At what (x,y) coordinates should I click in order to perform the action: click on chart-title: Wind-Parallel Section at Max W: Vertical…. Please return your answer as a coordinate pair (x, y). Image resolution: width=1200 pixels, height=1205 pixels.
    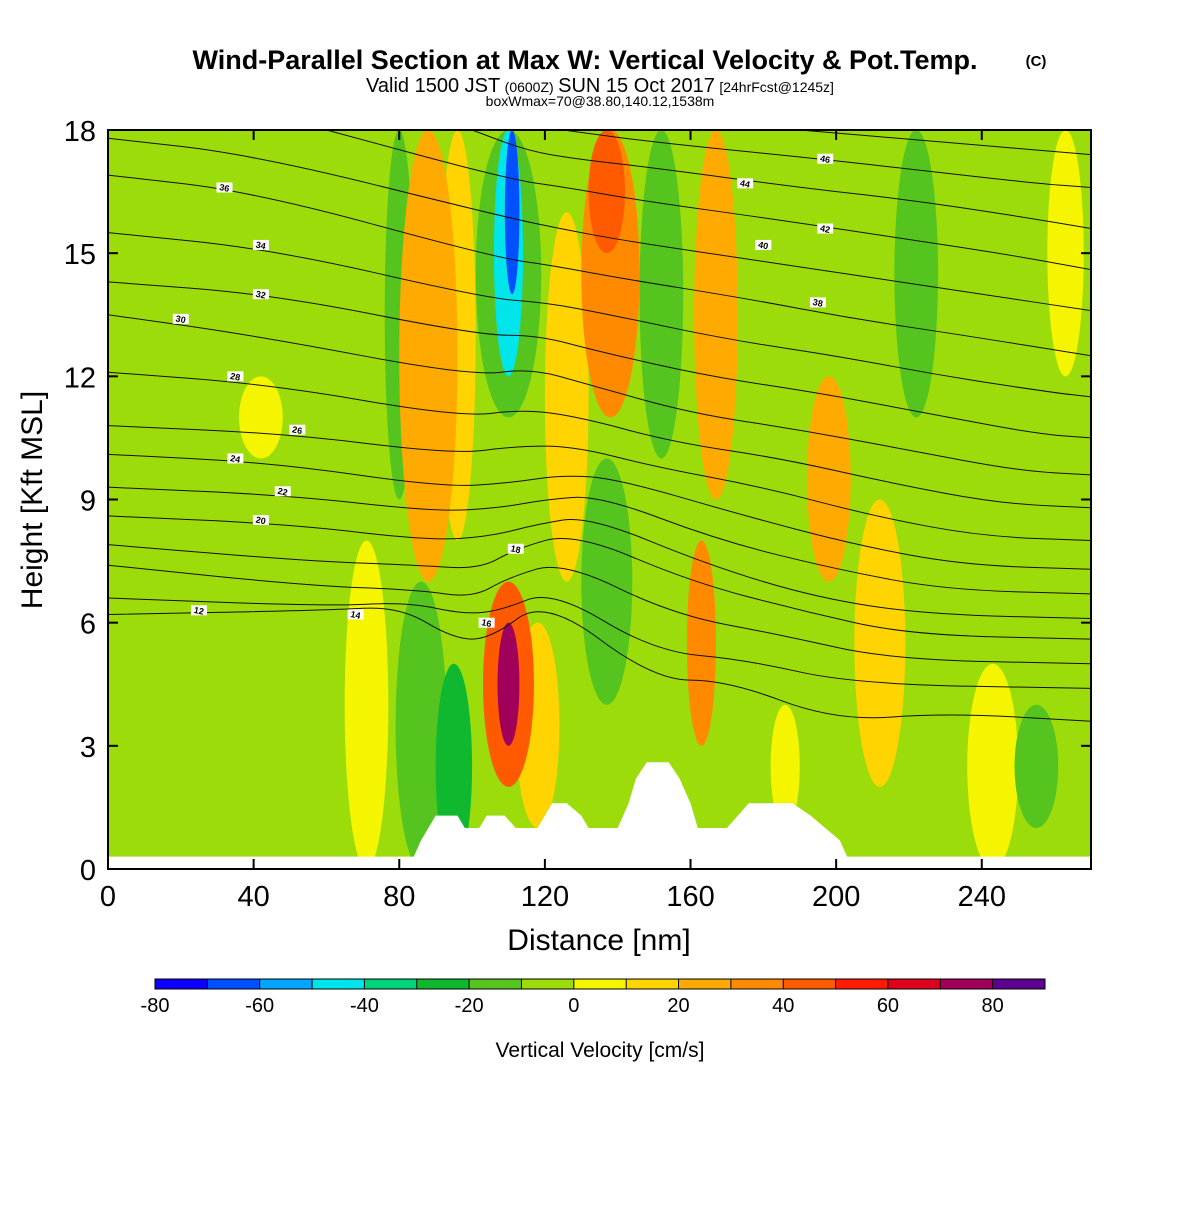
    Looking at the image, I should click on (585, 60).